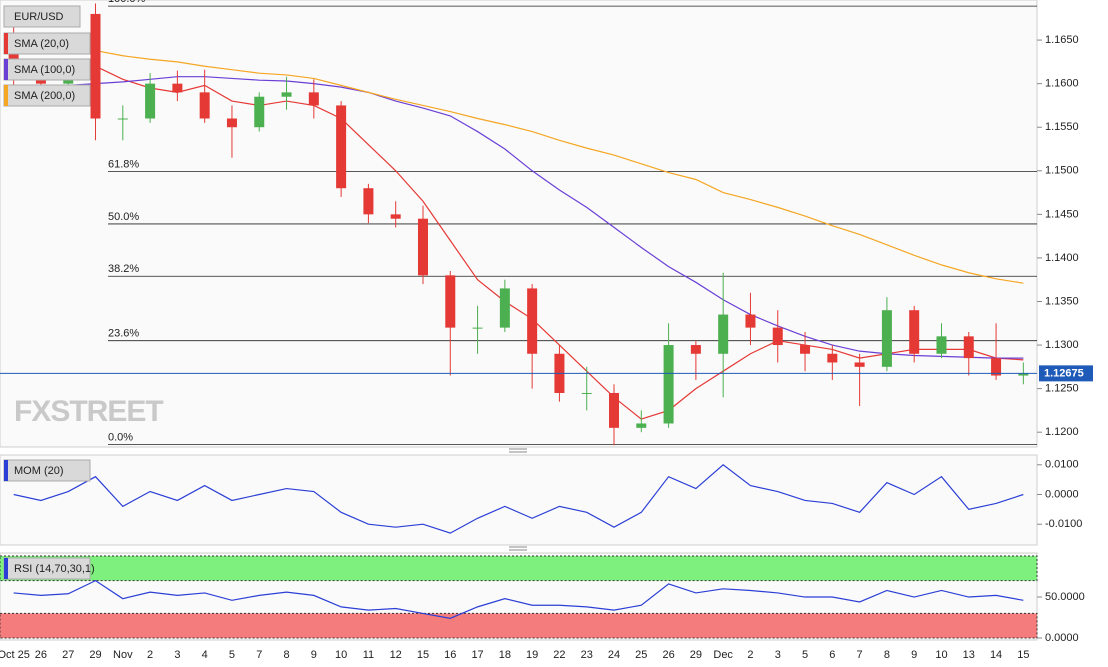  Describe the element at coordinates (450, 655) in the screenshot. I see `x-tick-label: 16` at that location.